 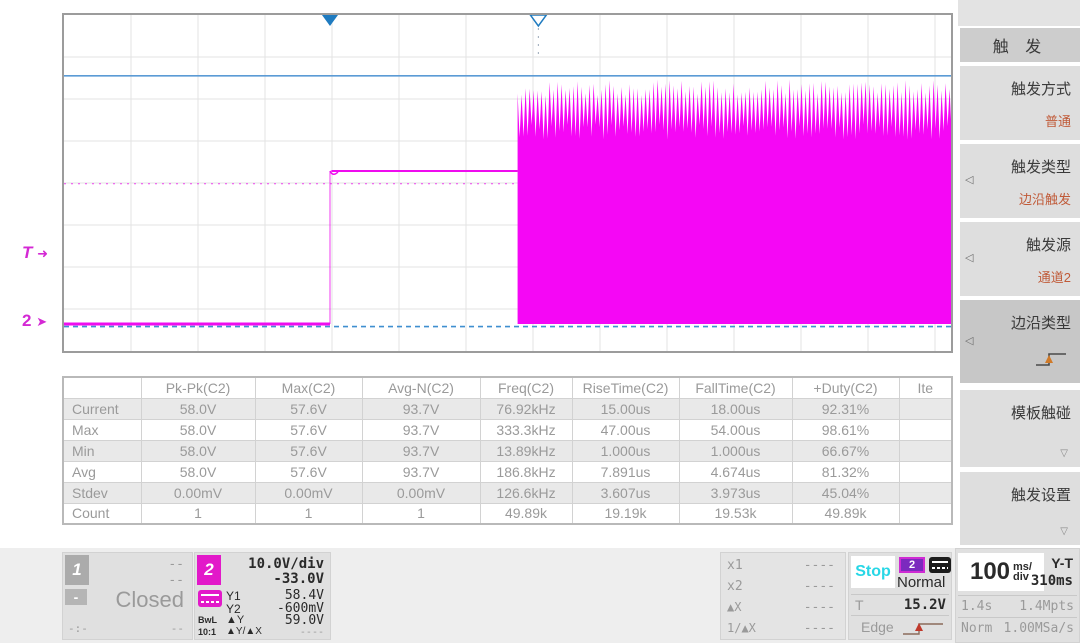 What do you see at coordinates (625, 513) in the screenshot?
I see `measurement-value: 19.19k` at bounding box center [625, 513].